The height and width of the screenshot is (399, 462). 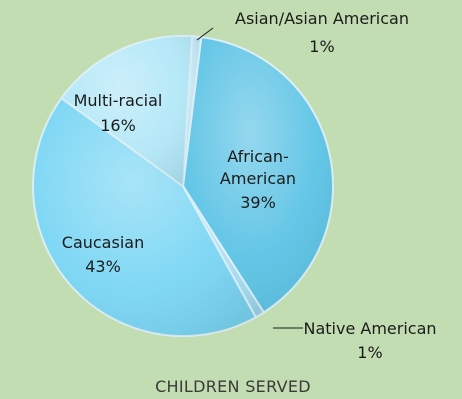 I want to click on slice-category-label: Asian/Asian American, so click(x=322, y=18).